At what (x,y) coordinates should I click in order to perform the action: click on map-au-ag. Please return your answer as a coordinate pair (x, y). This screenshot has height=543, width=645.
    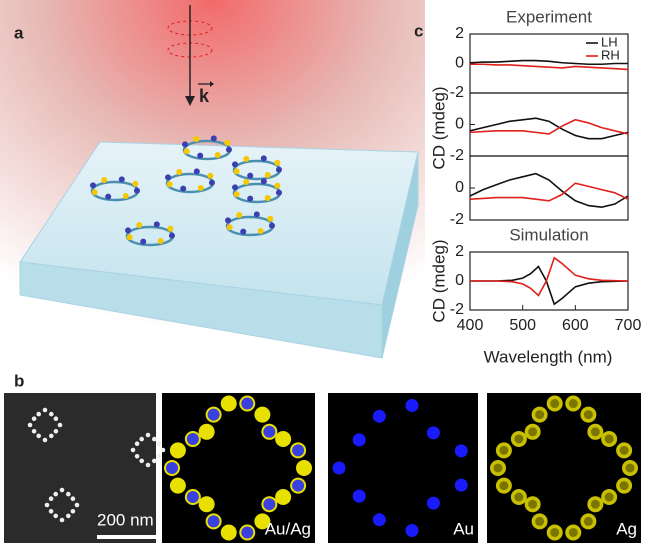
    Looking at the image, I should click on (238, 468).